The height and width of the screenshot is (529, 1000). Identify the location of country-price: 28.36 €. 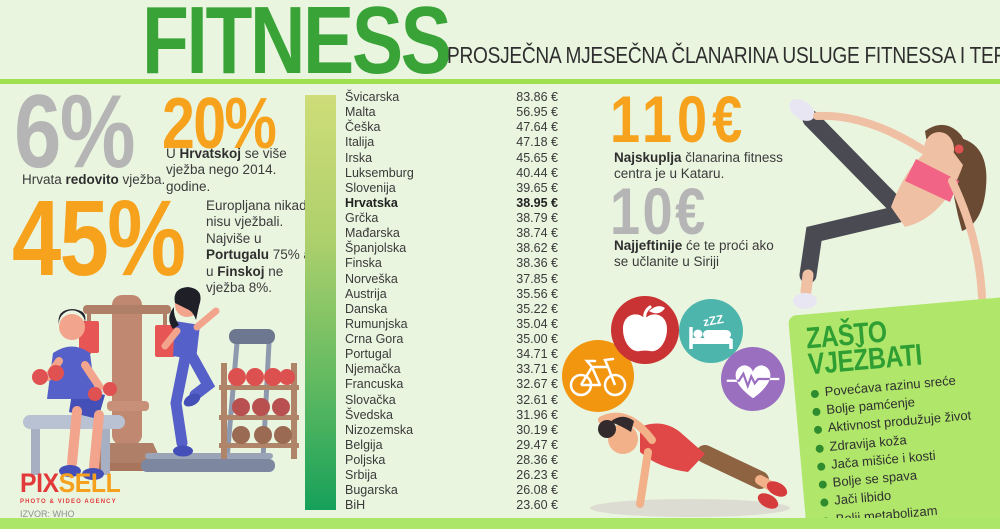
(537, 460).